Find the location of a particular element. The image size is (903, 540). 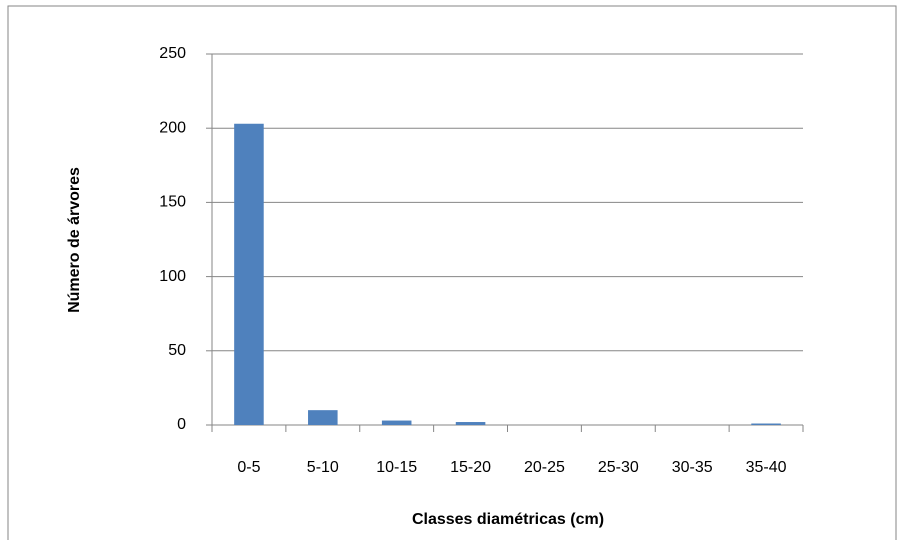

x-tick-label: 35-40 is located at coordinates (766, 467).